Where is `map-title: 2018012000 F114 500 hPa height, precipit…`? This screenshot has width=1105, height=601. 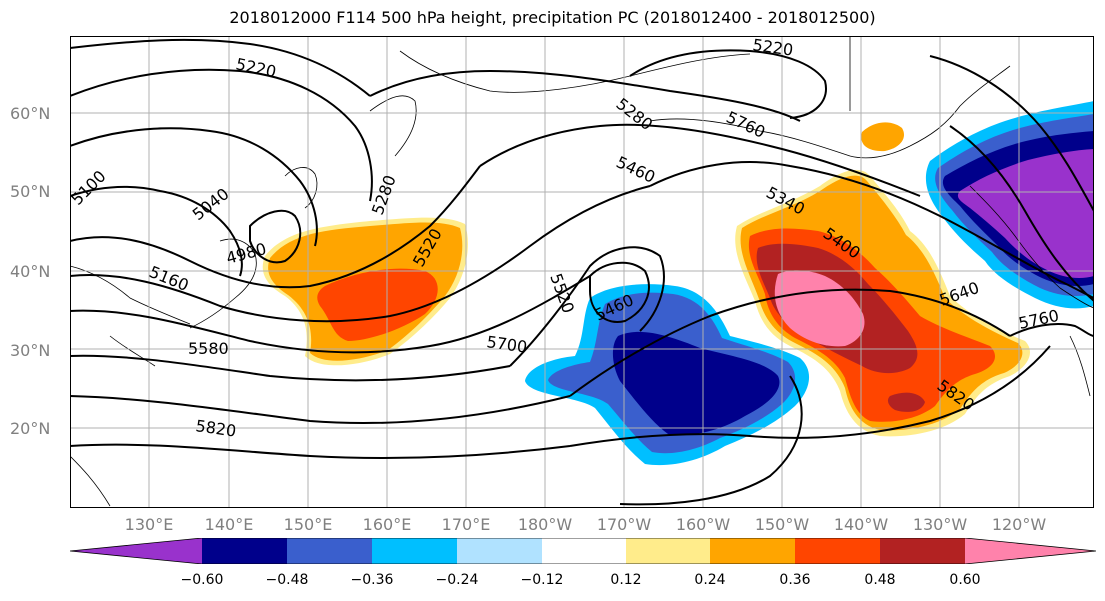
map-title: 2018012000 F114 500 hPa height, precipit… is located at coordinates (552, 17).